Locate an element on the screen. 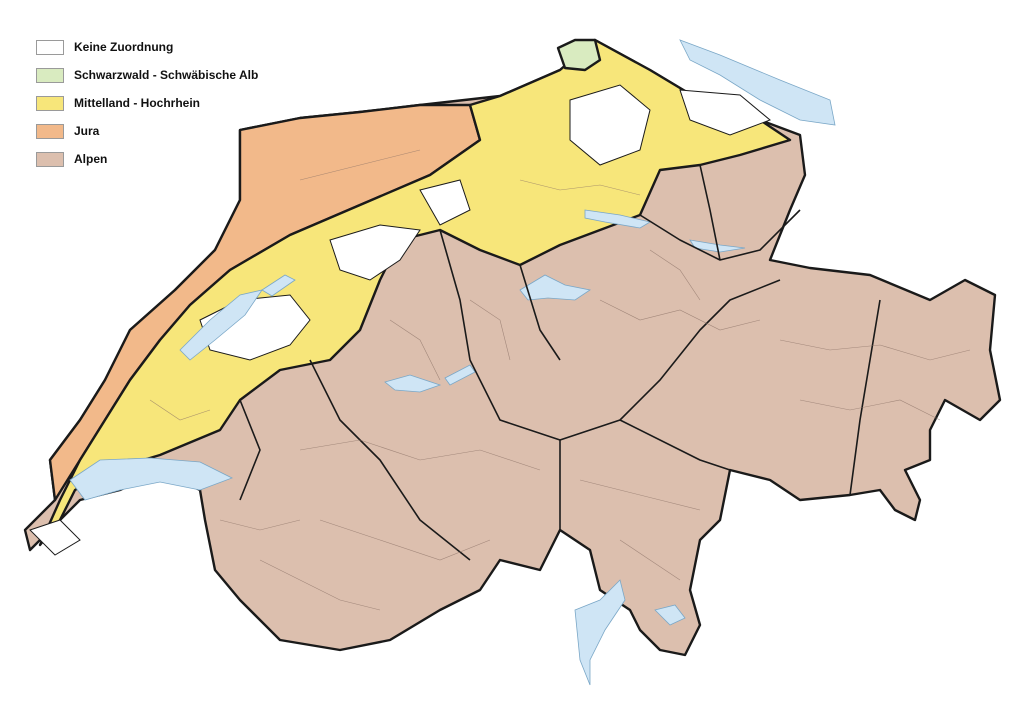  lake-neuchatel is located at coordinates (221, 325).